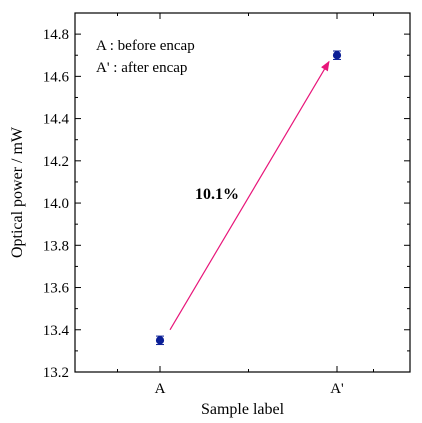  I want to click on y-tick-label: 13.8, so click(56, 246).